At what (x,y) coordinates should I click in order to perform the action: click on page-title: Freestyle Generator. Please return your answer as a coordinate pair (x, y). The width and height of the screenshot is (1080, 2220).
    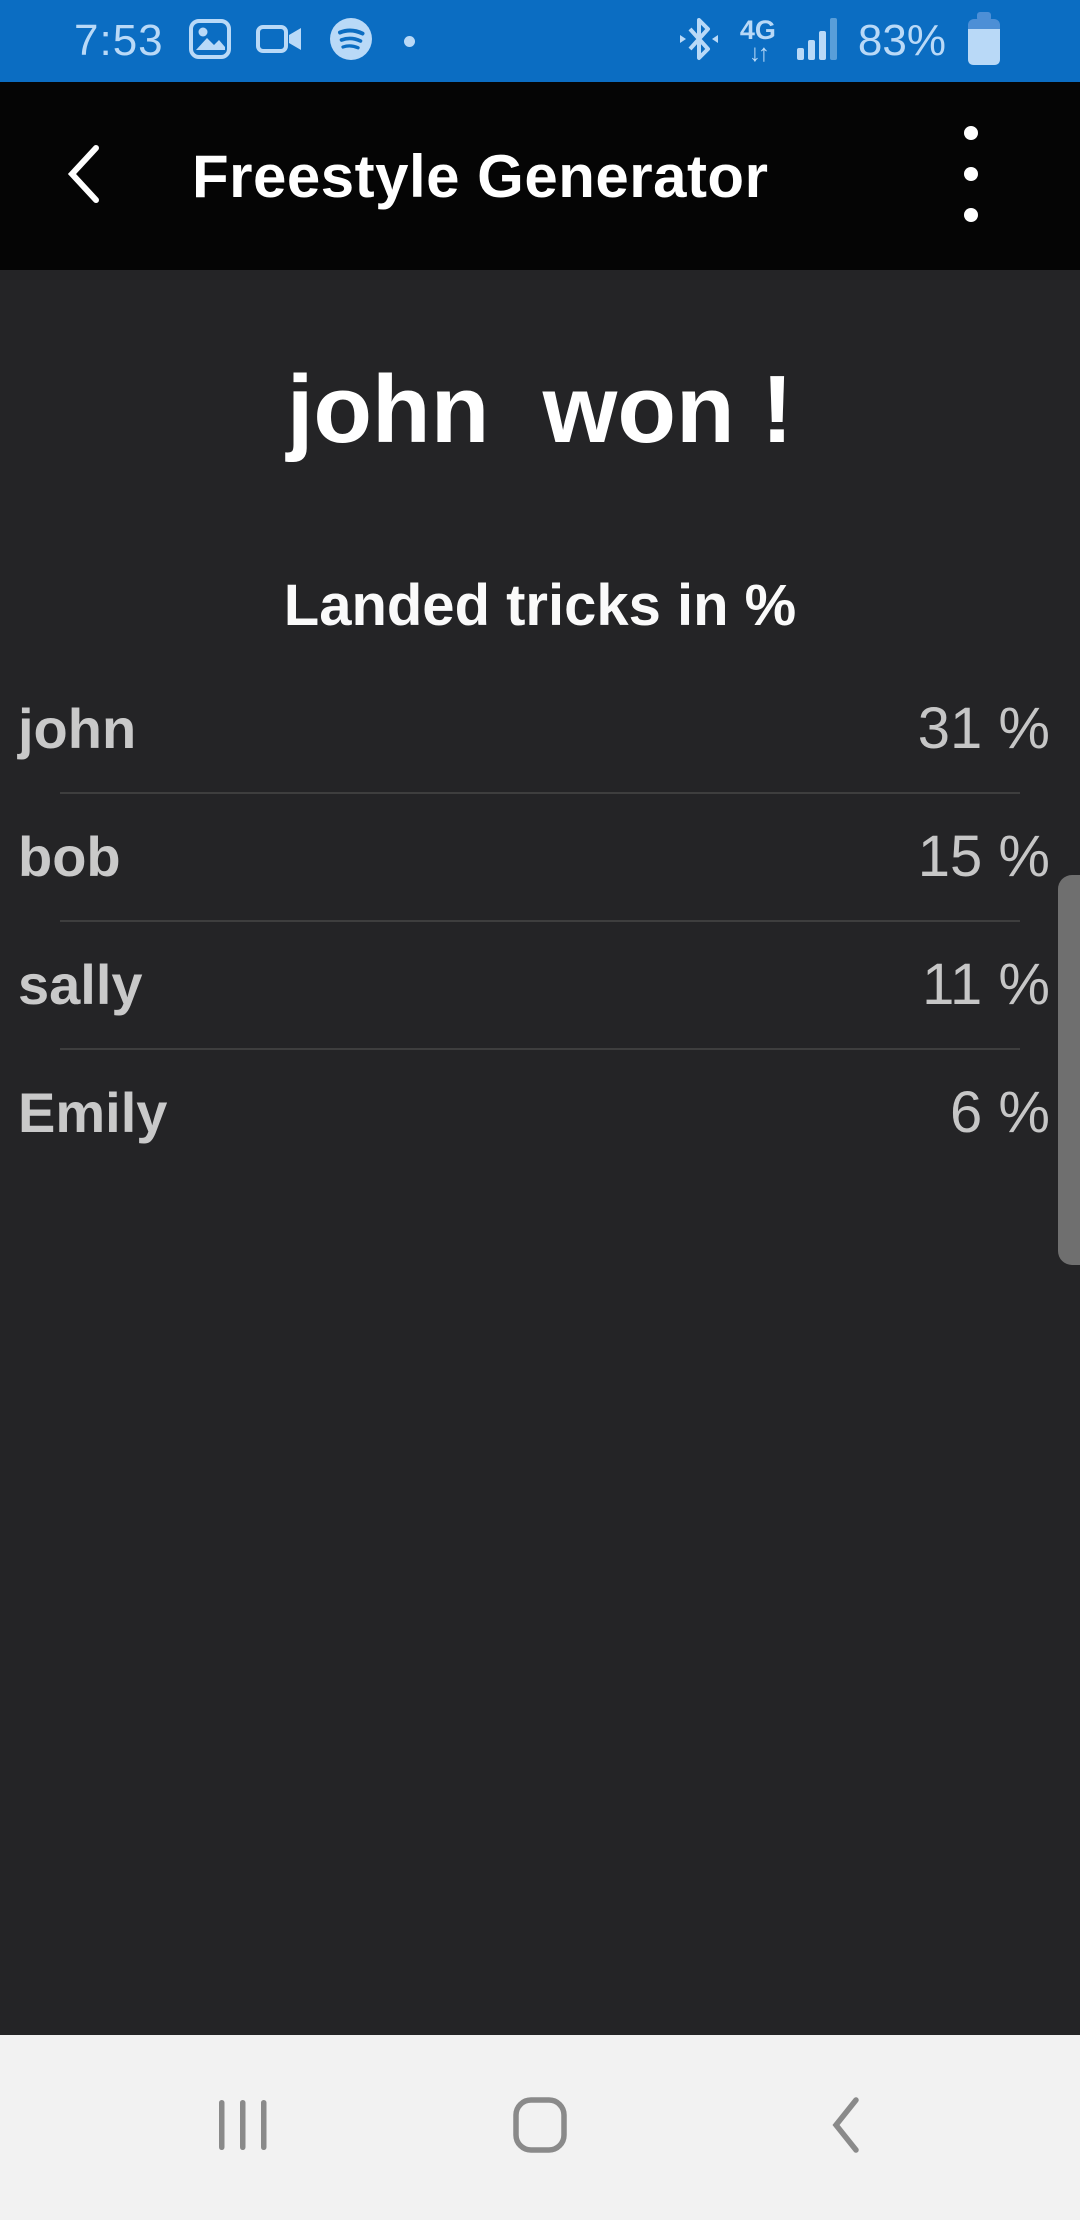
    Looking at the image, I should click on (480, 176).